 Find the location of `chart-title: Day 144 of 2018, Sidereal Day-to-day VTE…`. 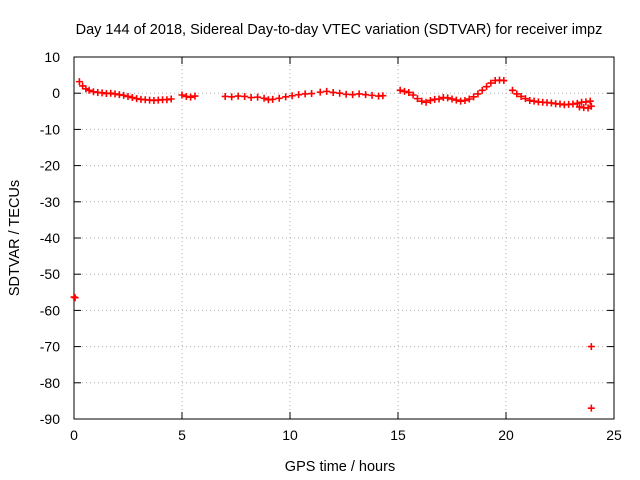

chart-title: Day 144 of 2018, Sidereal Day-to-day VTE… is located at coordinates (339, 30).